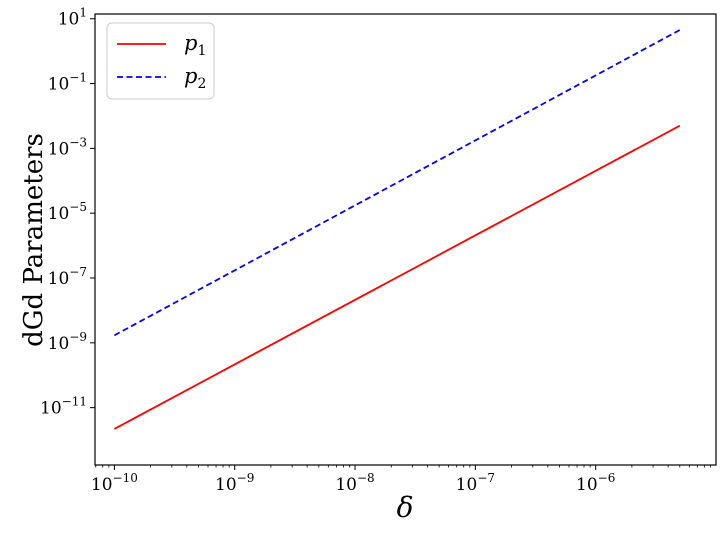 The width and height of the screenshot is (728, 533). I want to click on y-tick-label: 10⁻⁷, so click(67, 277).